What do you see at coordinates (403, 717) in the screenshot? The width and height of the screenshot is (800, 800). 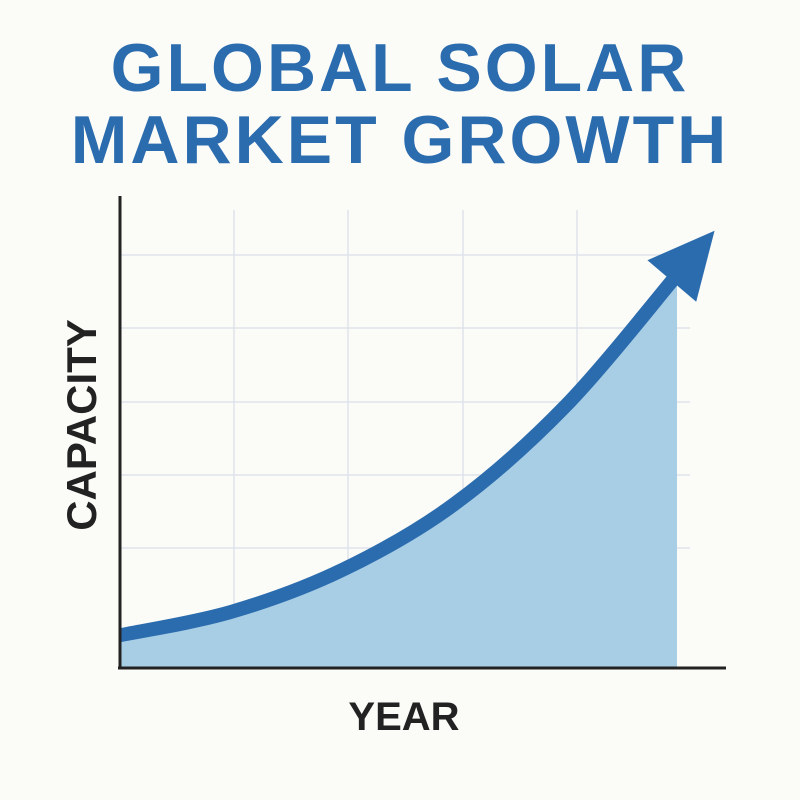 I see `x-axis-label: YEAR` at bounding box center [403, 717].